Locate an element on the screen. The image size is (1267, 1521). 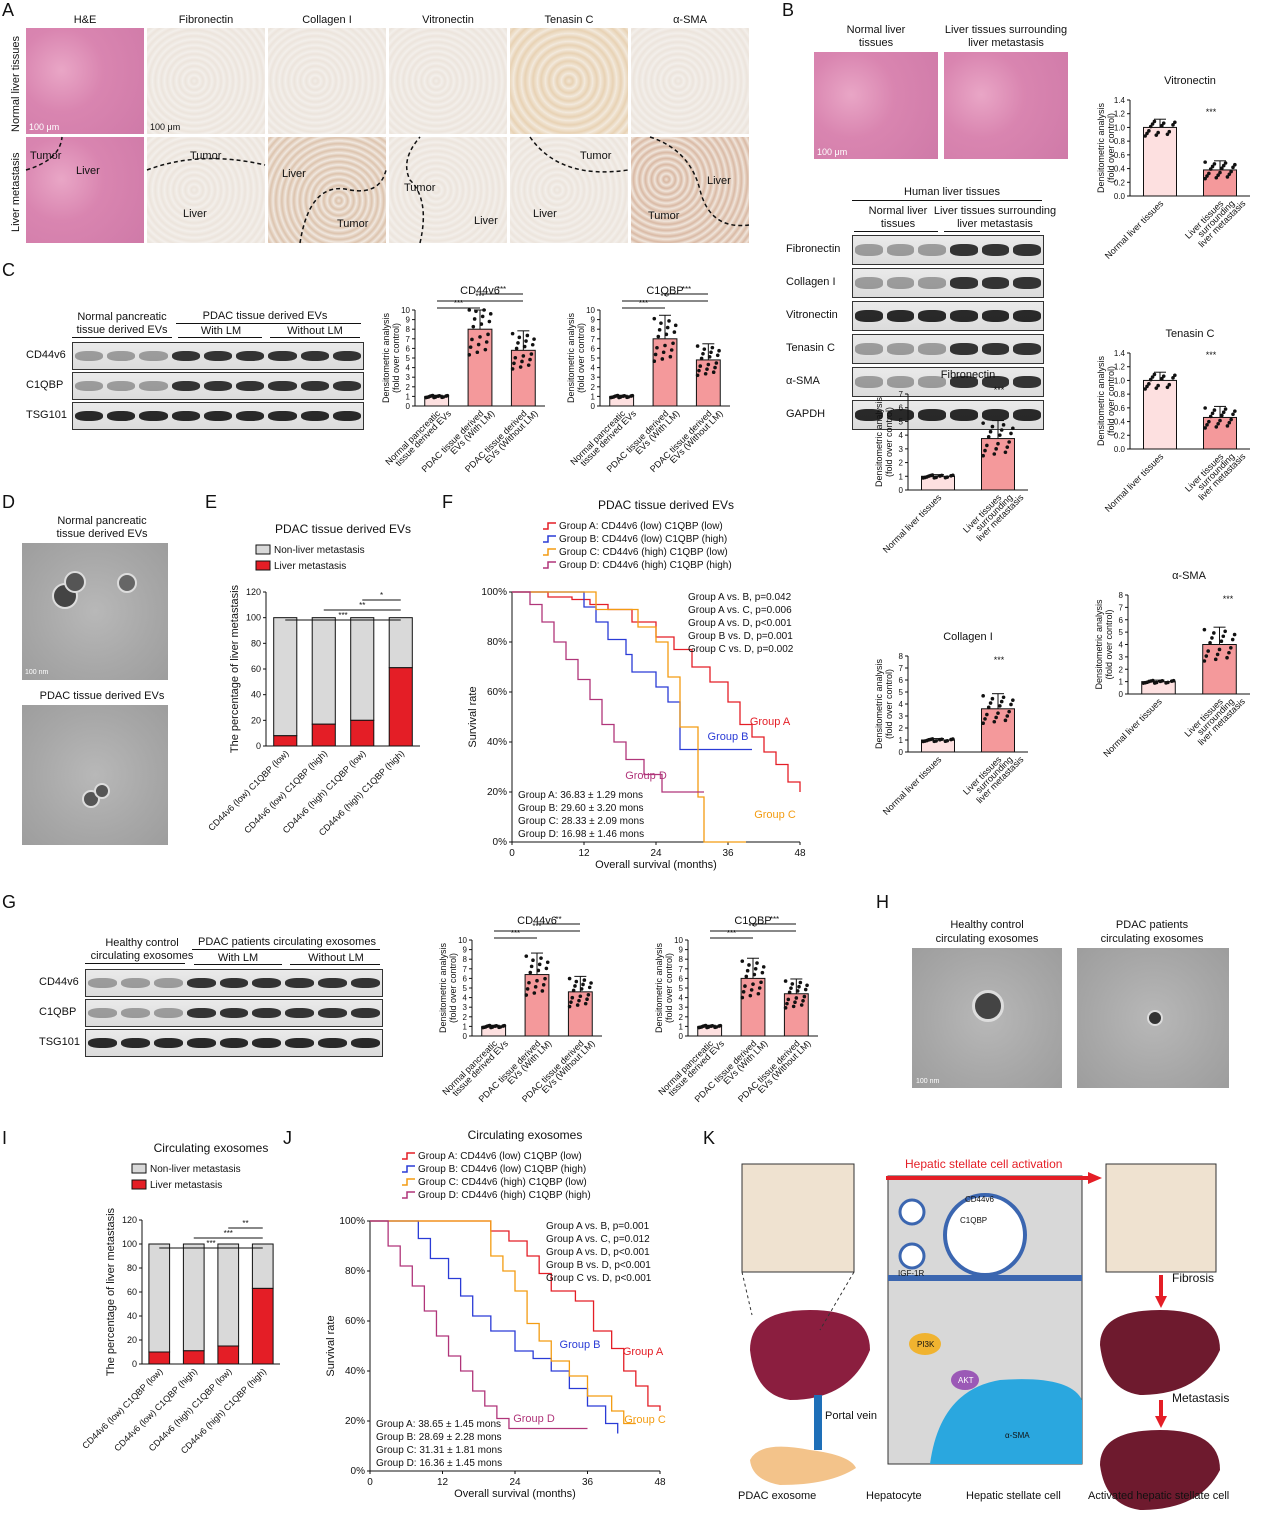
B-vitronectin-tick-label: 0.6 is located at coordinates (1120, 155).